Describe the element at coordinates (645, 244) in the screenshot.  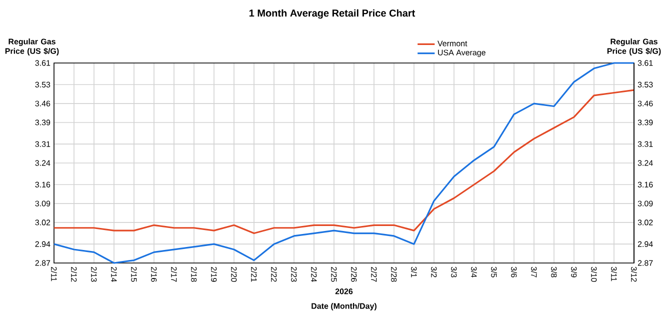
I see `y2-tick-label: 2.94` at that location.